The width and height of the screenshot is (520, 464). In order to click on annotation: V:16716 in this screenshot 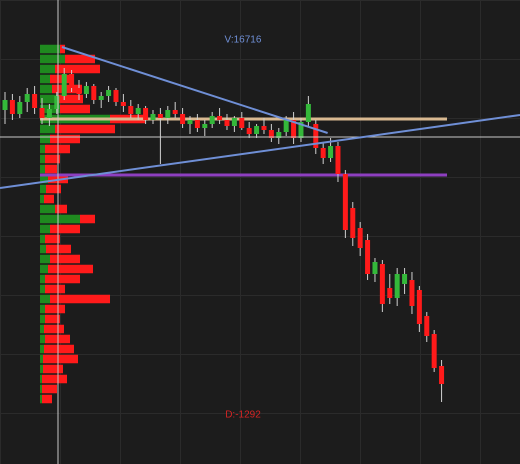, I will do `click(243, 40)`.